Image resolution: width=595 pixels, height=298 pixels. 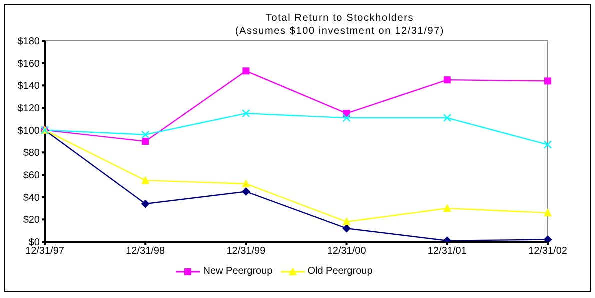 What do you see at coordinates (31, 220) in the screenshot?
I see `y-tick-label: $20` at bounding box center [31, 220].